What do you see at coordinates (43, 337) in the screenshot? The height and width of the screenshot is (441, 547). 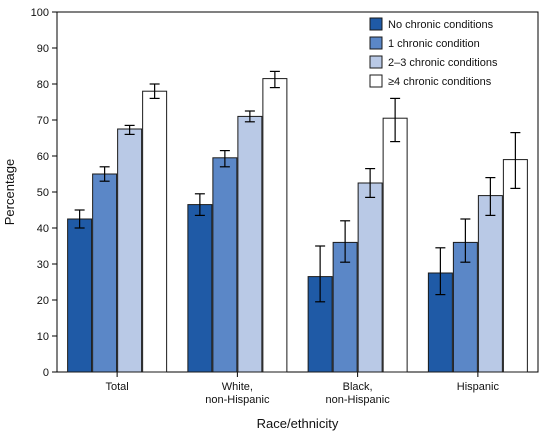 I see `y-tick-label: 10` at bounding box center [43, 337].